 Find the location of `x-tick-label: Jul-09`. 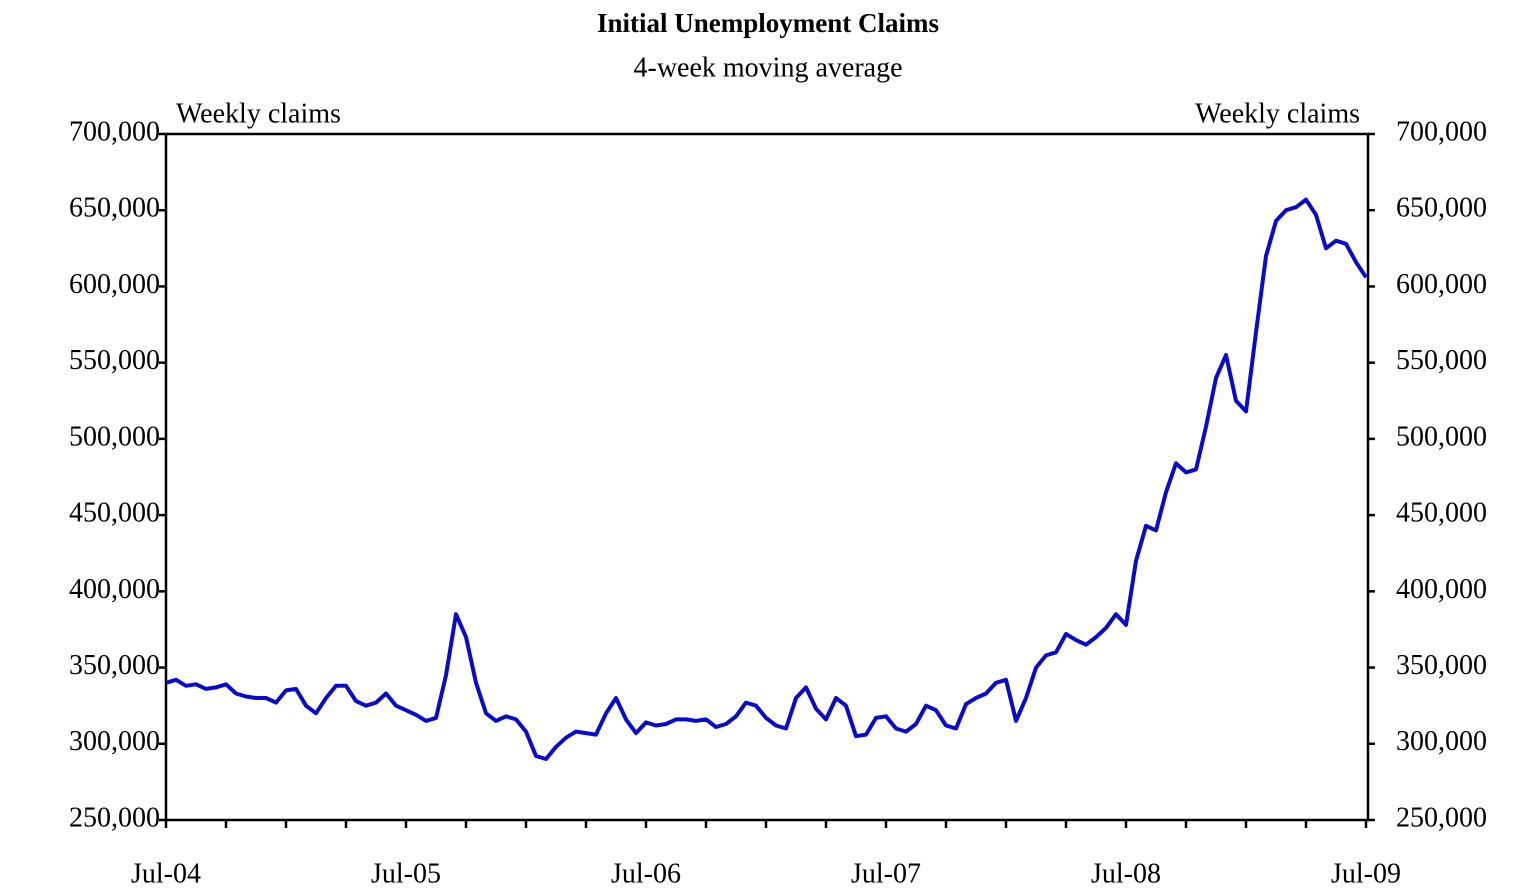

x-tick-label: Jul-09 is located at coordinates (1366, 873).